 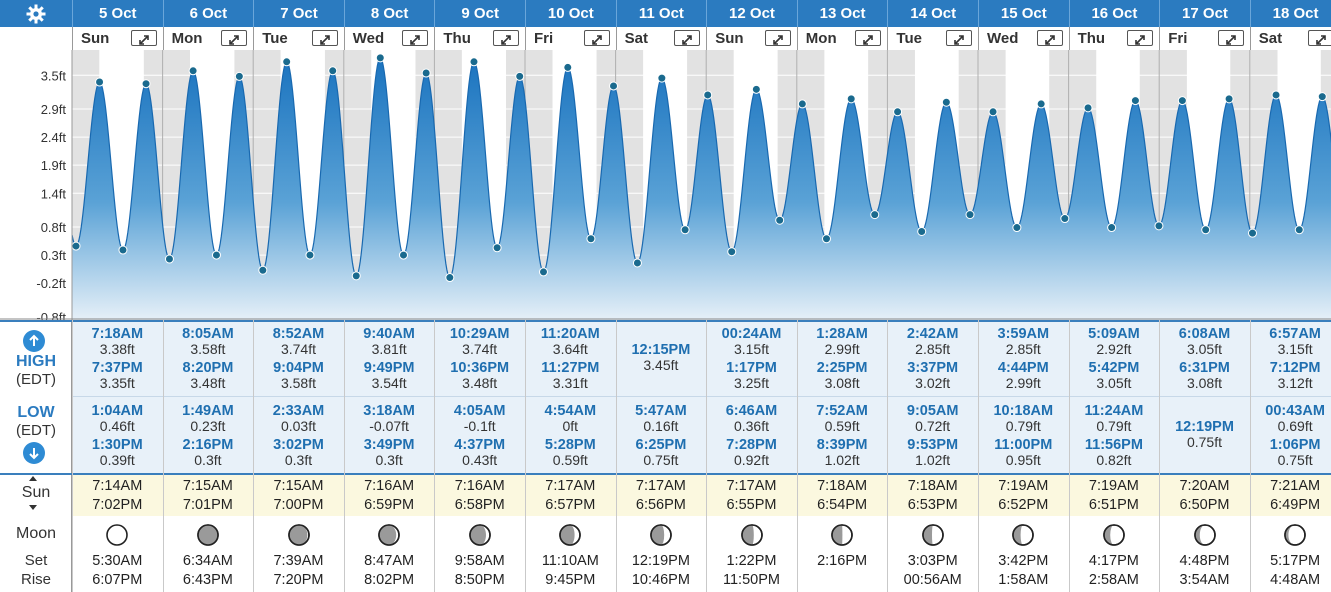 I want to click on high-time: 8:20PM, so click(x=208, y=368).